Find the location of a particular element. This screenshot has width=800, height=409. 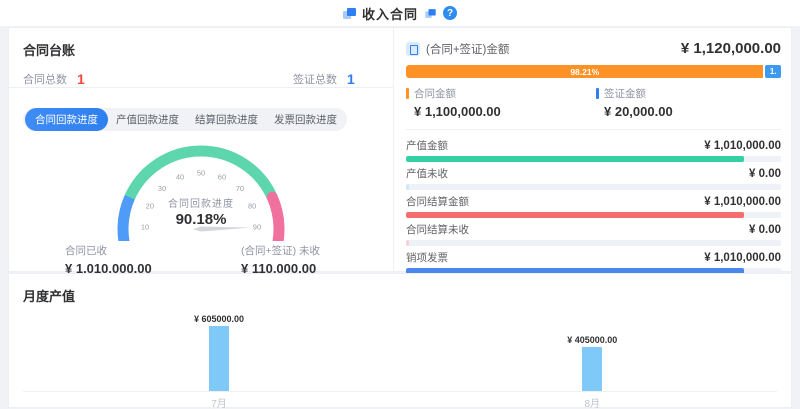

gauge-tick: 10 is located at coordinates (145, 227).